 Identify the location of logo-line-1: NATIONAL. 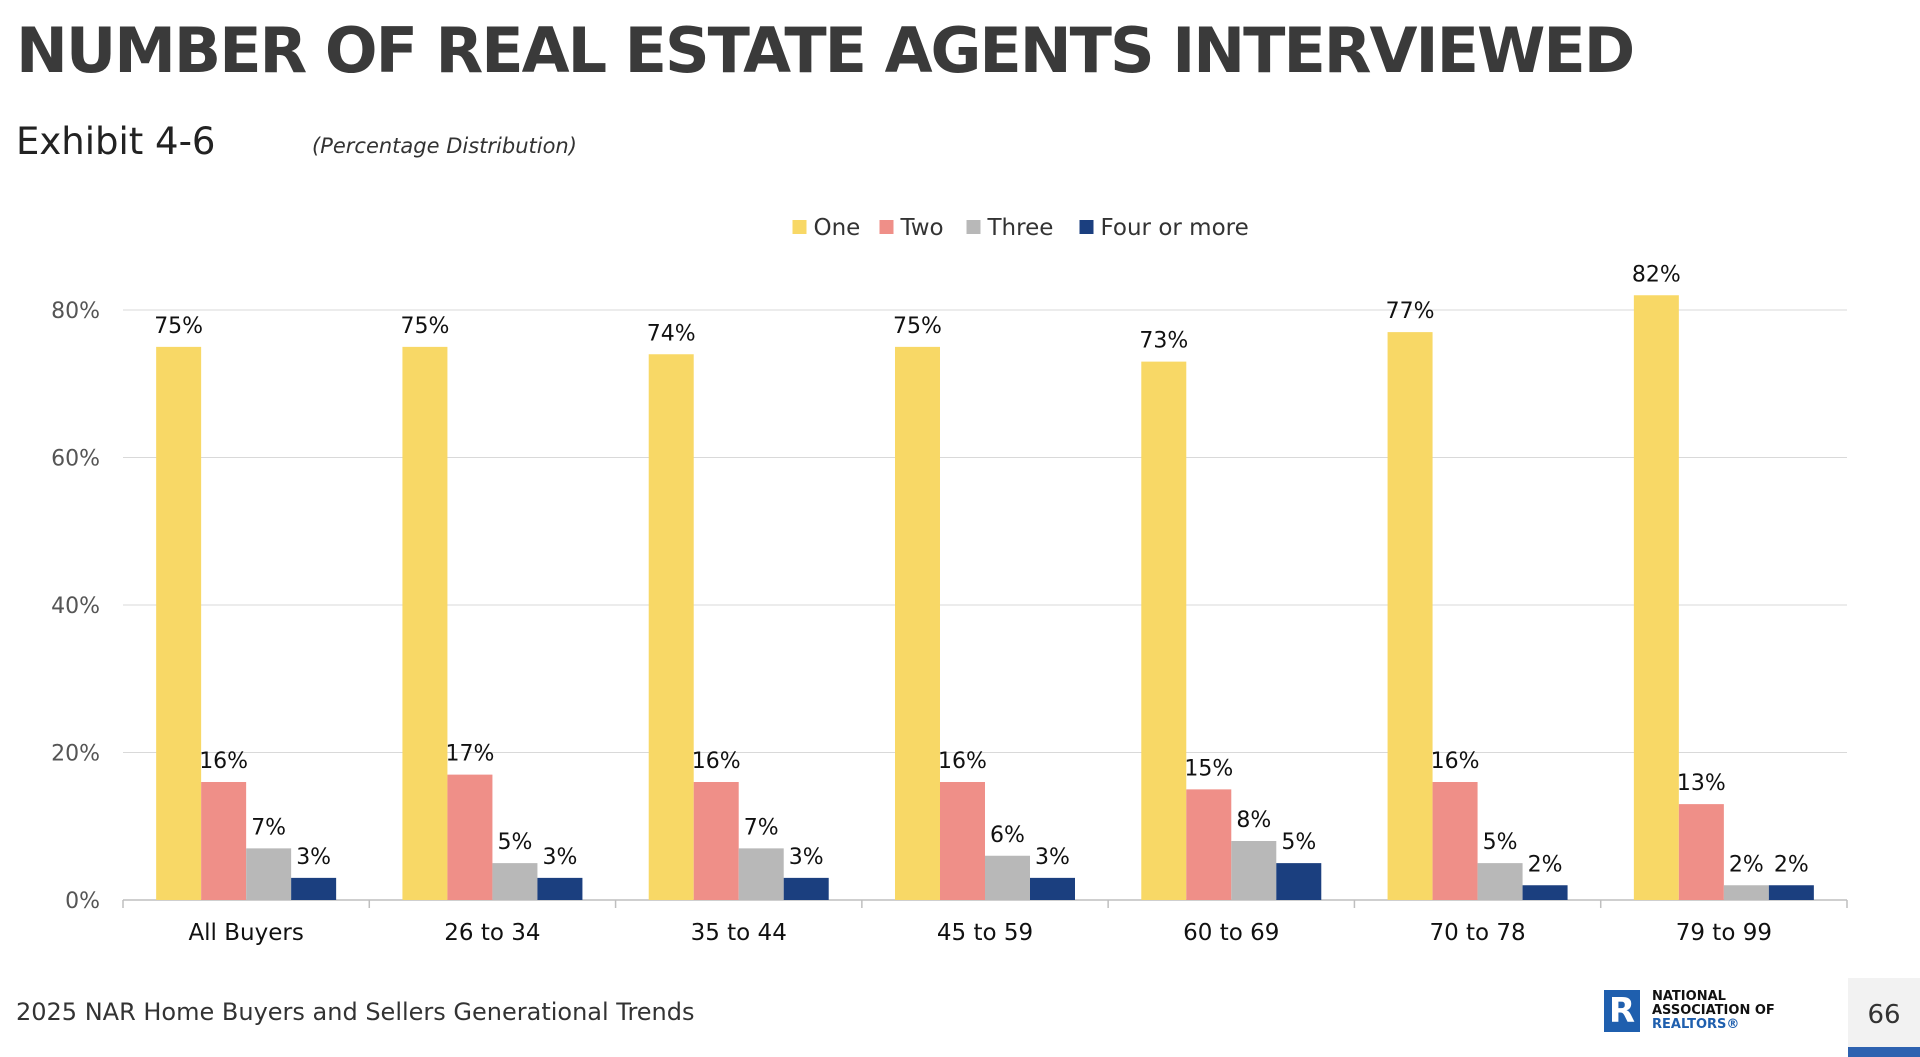
(1689, 996).